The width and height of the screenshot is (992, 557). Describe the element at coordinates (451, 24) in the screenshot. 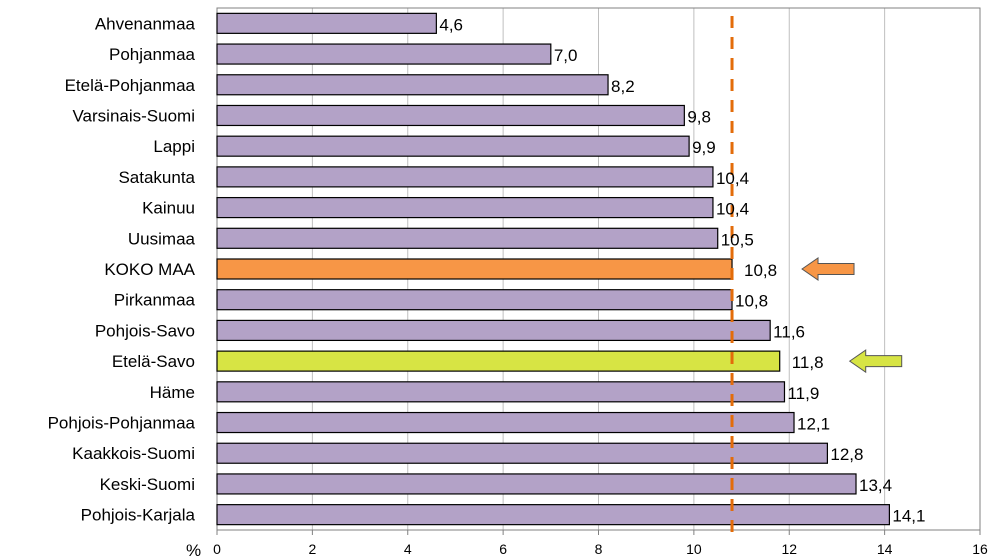

I see `value-label: 4,6` at that location.